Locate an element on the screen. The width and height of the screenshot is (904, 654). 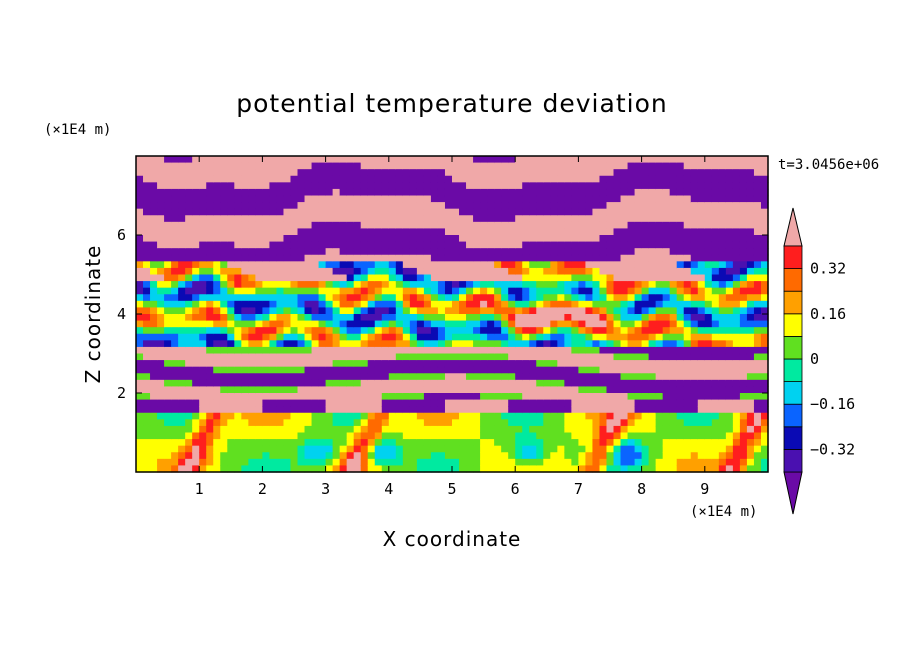
colorbar-swatch is located at coordinates (793, 415).